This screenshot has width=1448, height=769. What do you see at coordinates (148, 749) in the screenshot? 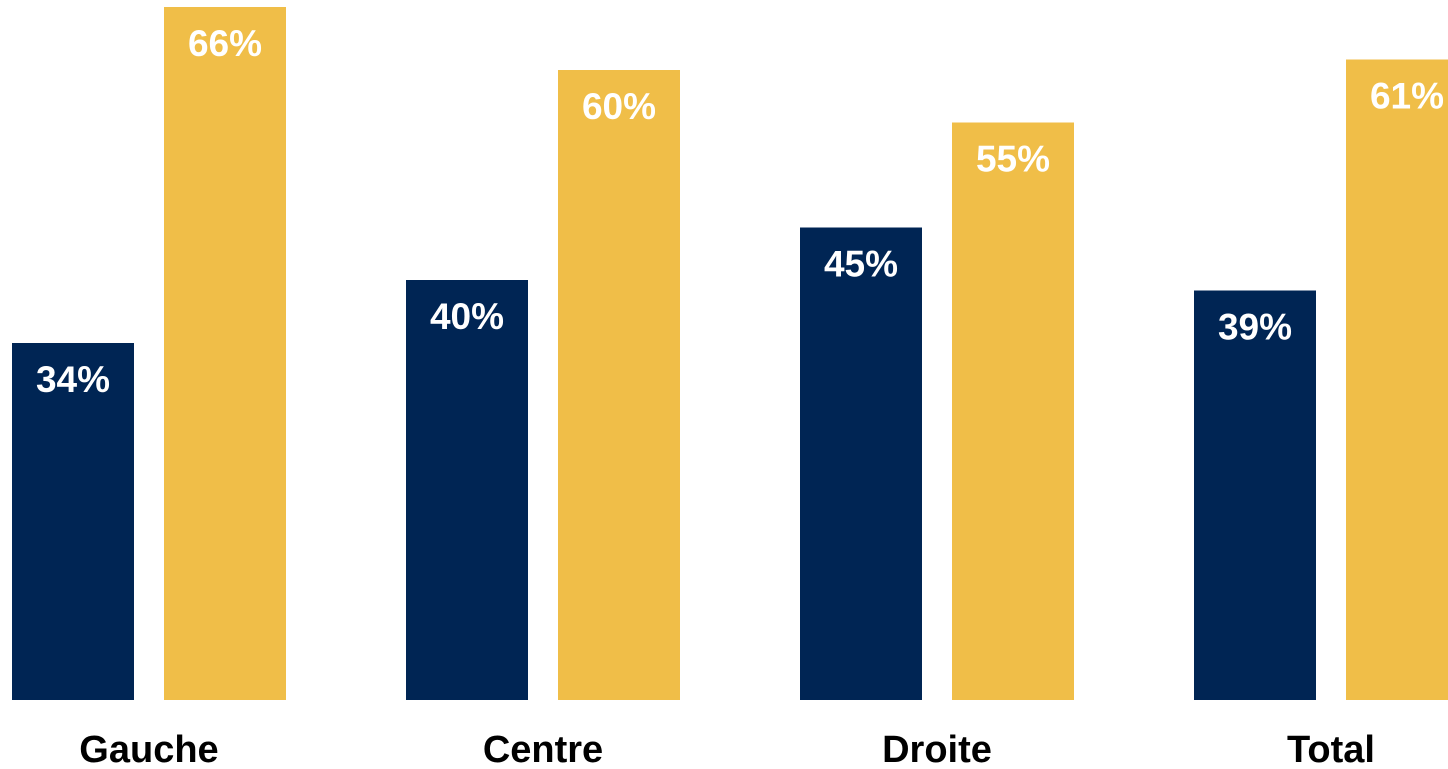
I see `category-label-gauche: Gauche` at bounding box center [148, 749].